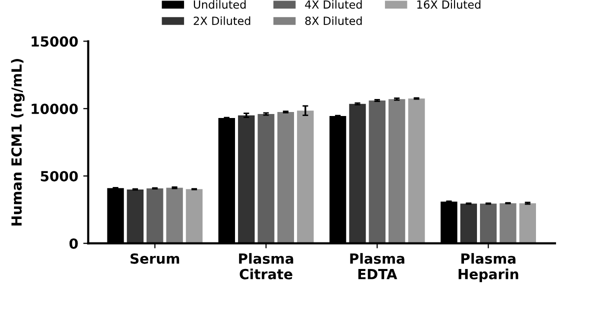 This screenshot has height=310, width=600. What do you see at coordinates (155, 258) in the screenshot?
I see `x-tick-label: Serum` at bounding box center [155, 258].